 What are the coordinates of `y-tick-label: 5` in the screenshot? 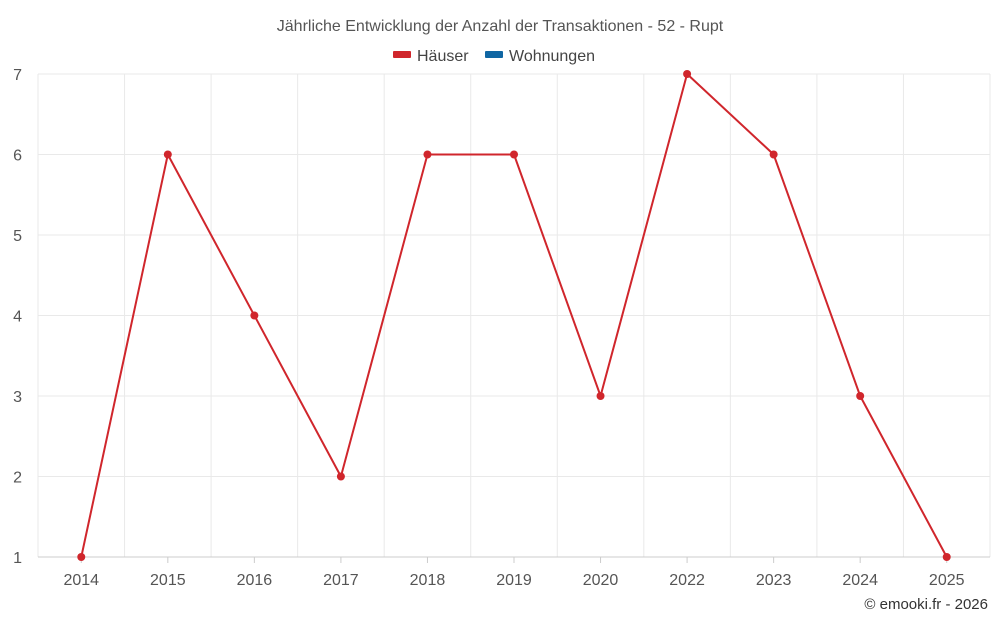 It's located at (17, 236).